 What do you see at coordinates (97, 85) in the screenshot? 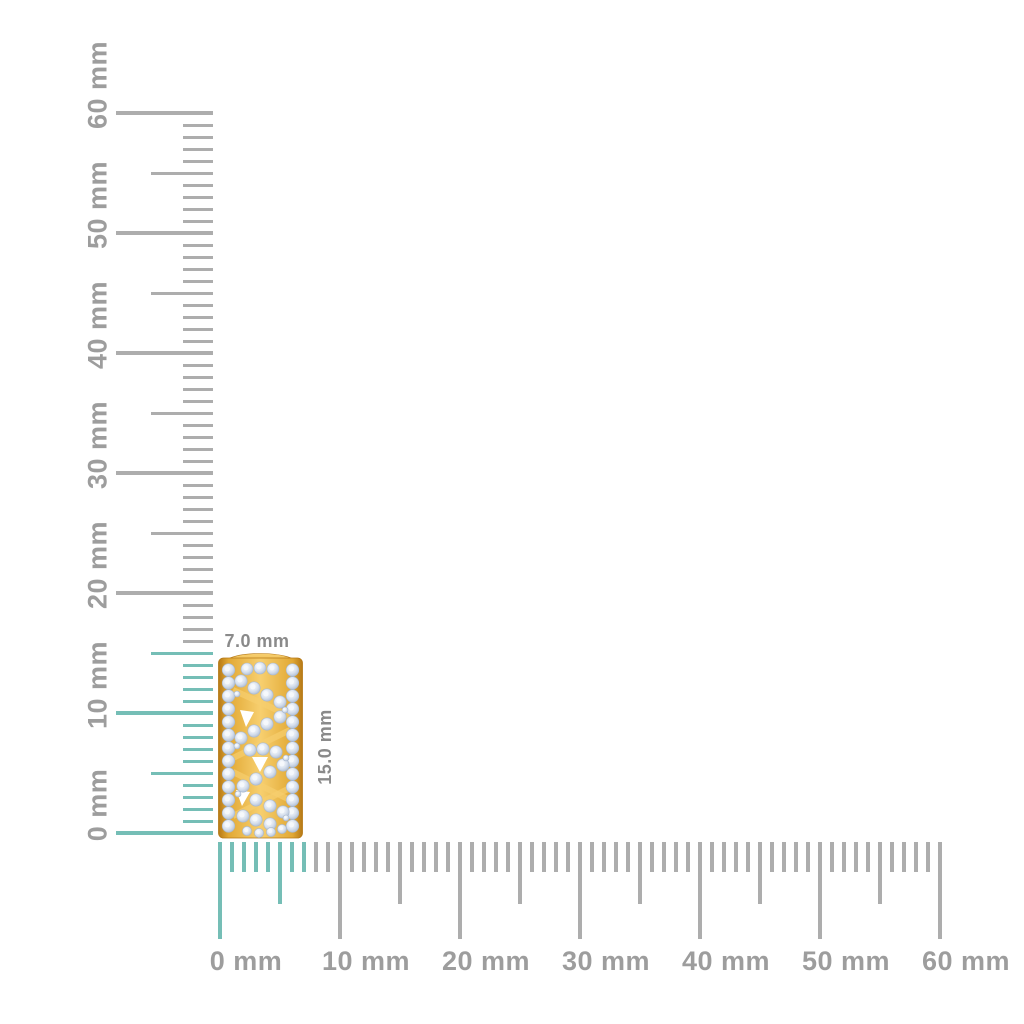
I see `v-ruler-label-60mm: 60 mm` at bounding box center [97, 85].